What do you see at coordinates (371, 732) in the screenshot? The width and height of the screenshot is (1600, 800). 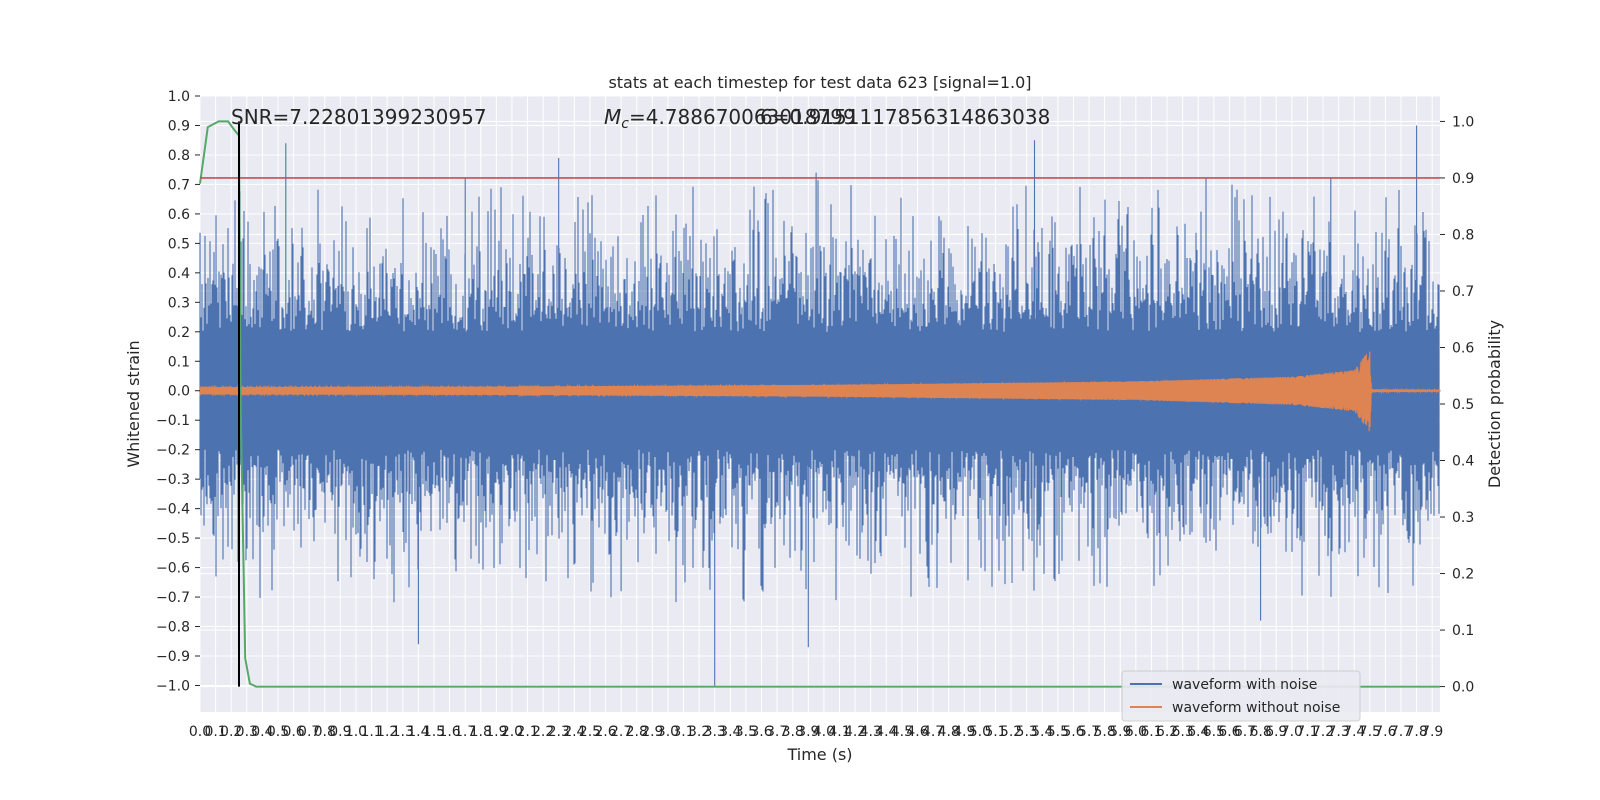 I see `x-tick-label: 1.1` at bounding box center [371, 732].